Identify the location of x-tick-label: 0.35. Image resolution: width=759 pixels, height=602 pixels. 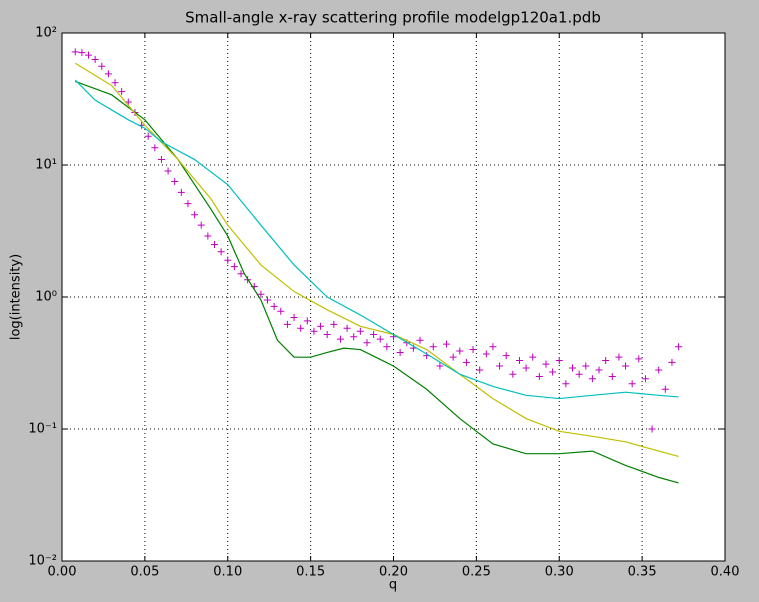
(642, 572).